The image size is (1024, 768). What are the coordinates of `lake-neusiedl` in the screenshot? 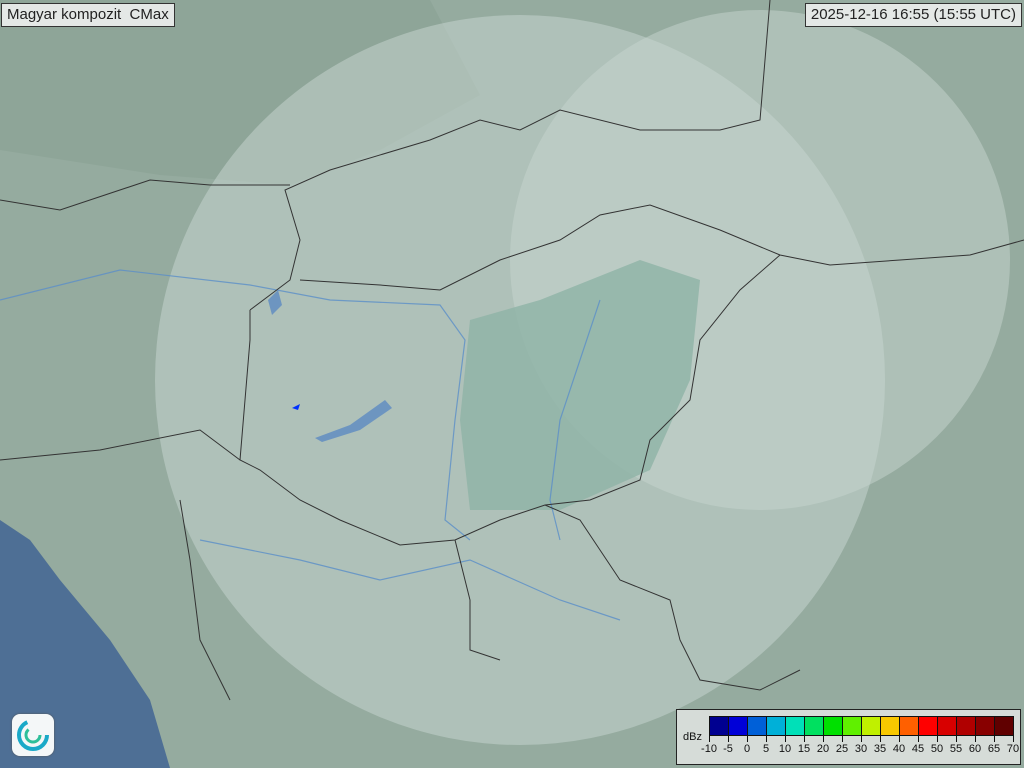 It's located at (275, 302).